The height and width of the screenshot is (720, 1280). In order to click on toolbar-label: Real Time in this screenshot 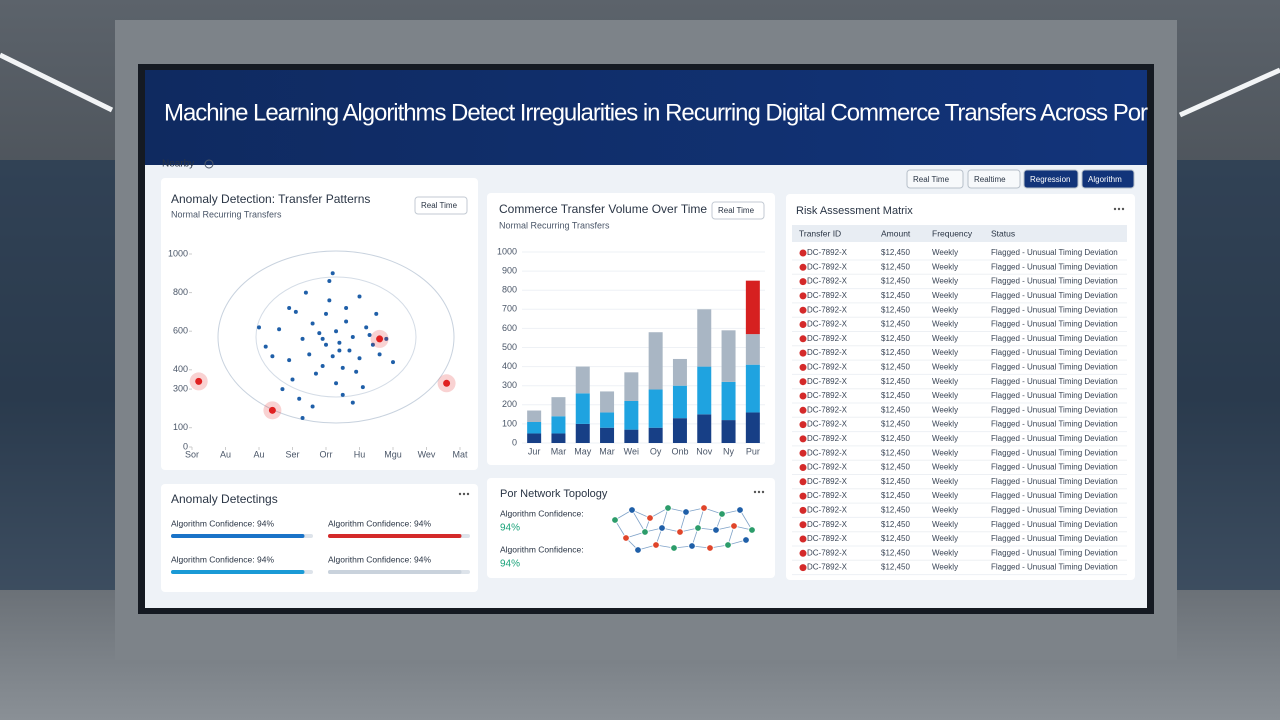, I will do `click(931, 179)`.